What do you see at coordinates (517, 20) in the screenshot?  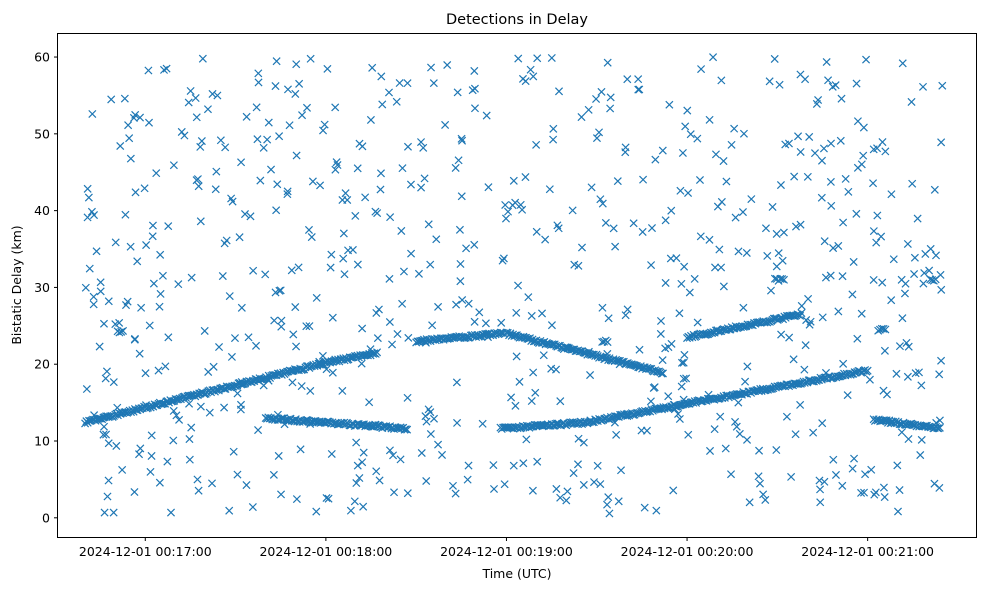 I see `chart-title: Detections in Delay` at bounding box center [517, 20].